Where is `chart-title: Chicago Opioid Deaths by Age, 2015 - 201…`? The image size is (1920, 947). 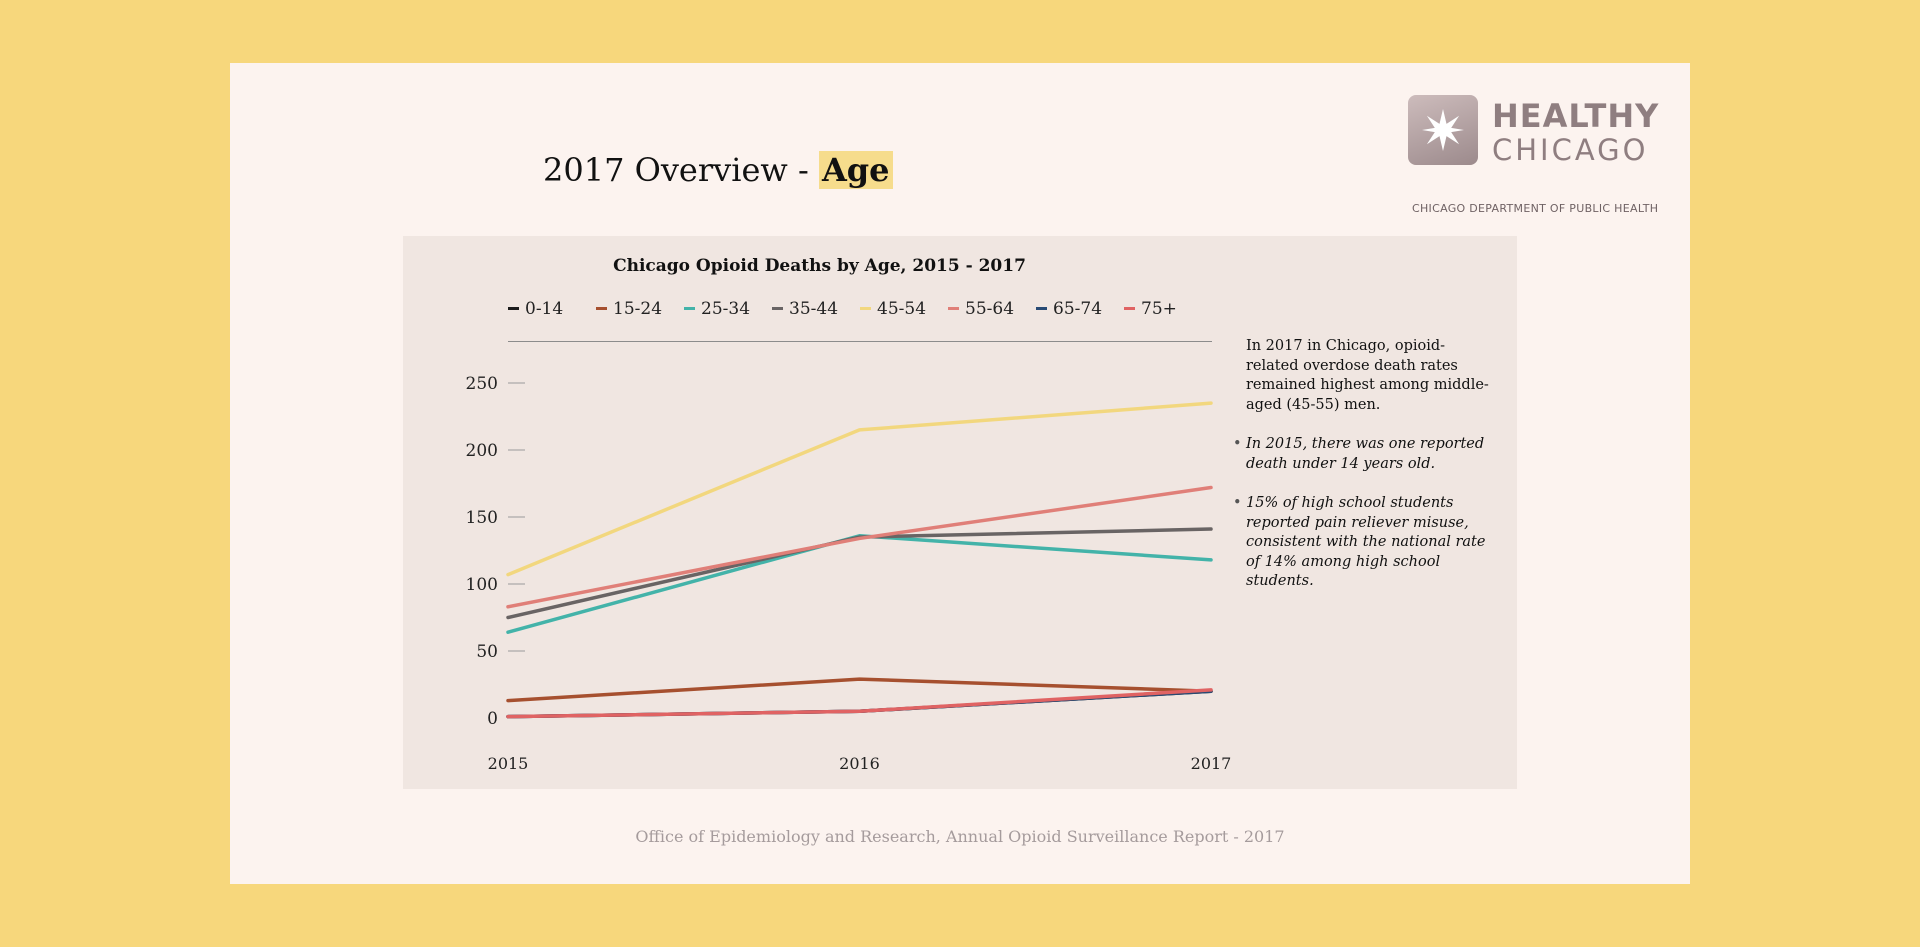
chart-title: Chicago Opioid Deaths by Age, 2015 - 201… is located at coordinates (819, 266).